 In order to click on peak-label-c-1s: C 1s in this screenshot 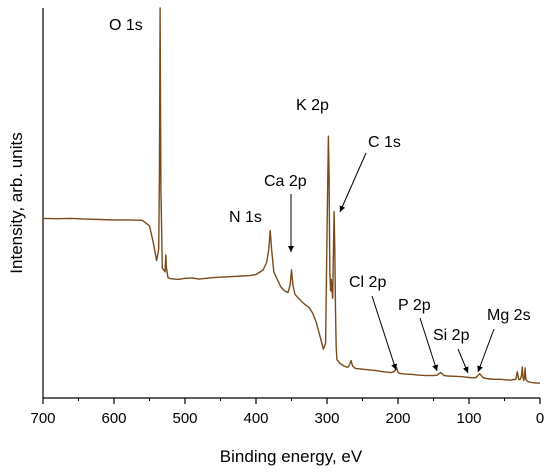, I will do `click(384, 142)`.